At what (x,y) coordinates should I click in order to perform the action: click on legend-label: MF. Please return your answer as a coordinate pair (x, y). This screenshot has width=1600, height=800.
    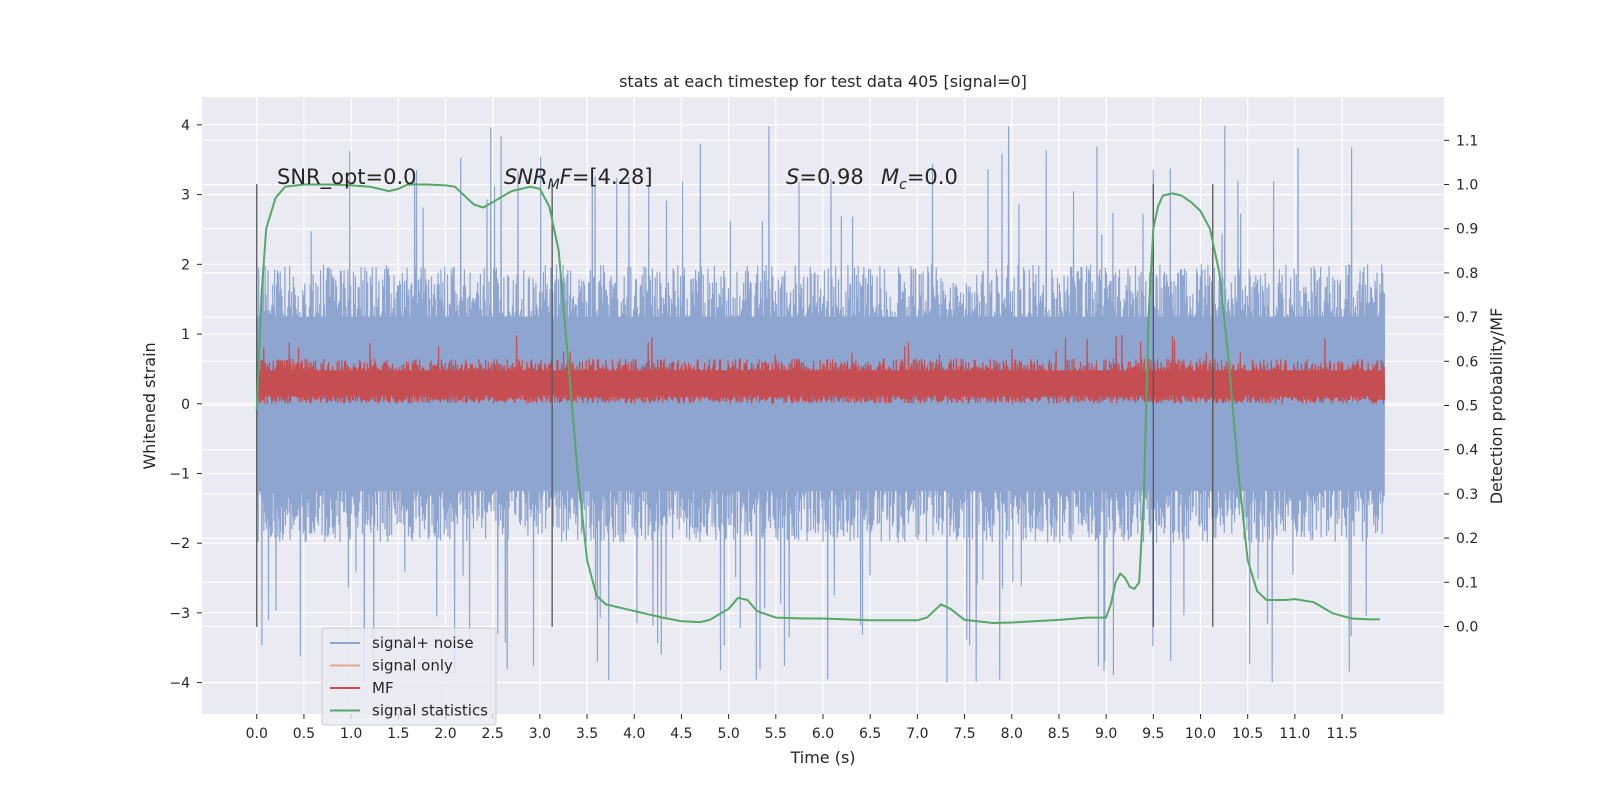
    Looking at the image, I should click on (383, 688).